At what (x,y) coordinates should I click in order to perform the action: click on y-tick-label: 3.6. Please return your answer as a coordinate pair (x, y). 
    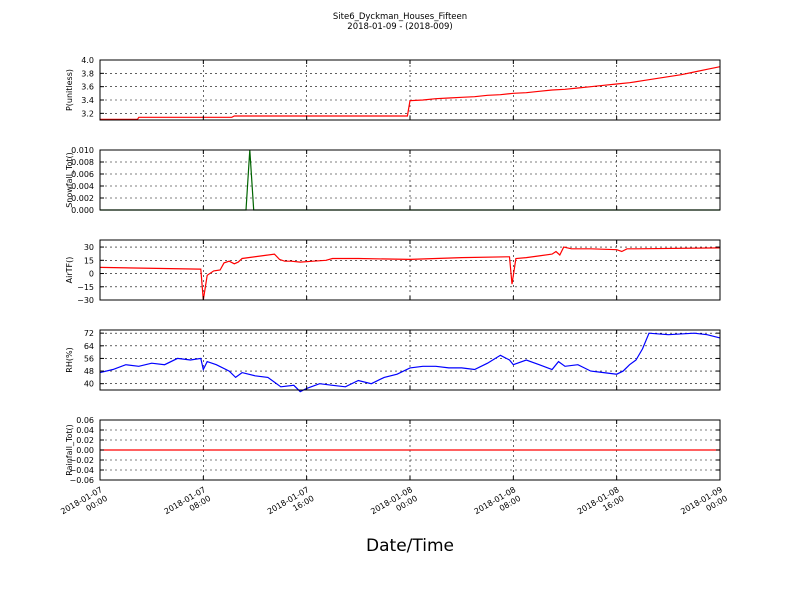
    Looking at the image, I should click on (87, 87).